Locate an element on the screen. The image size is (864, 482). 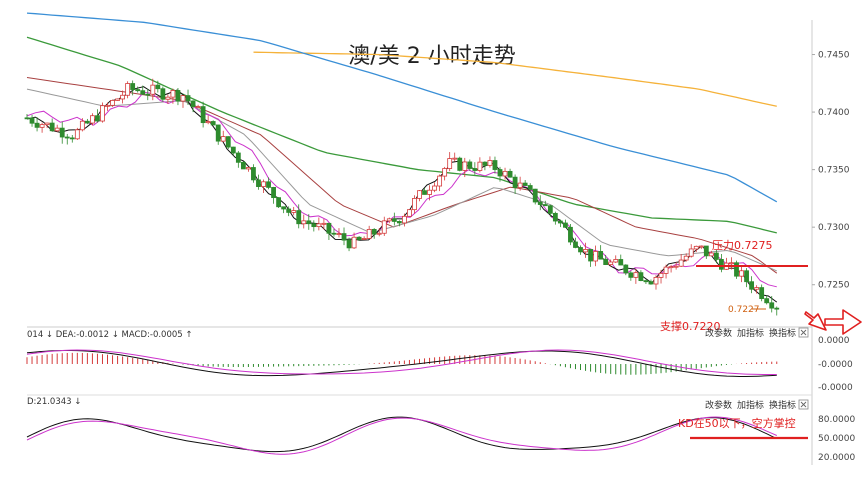
resistance-label: 压力0.7275 is located at coordinates (742, 245).